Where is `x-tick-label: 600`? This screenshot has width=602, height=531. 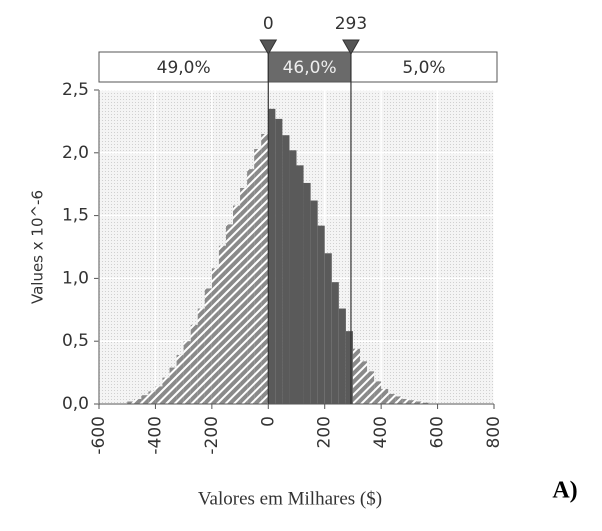 x-tick-label: 600 is located at coordinates (438, 432).